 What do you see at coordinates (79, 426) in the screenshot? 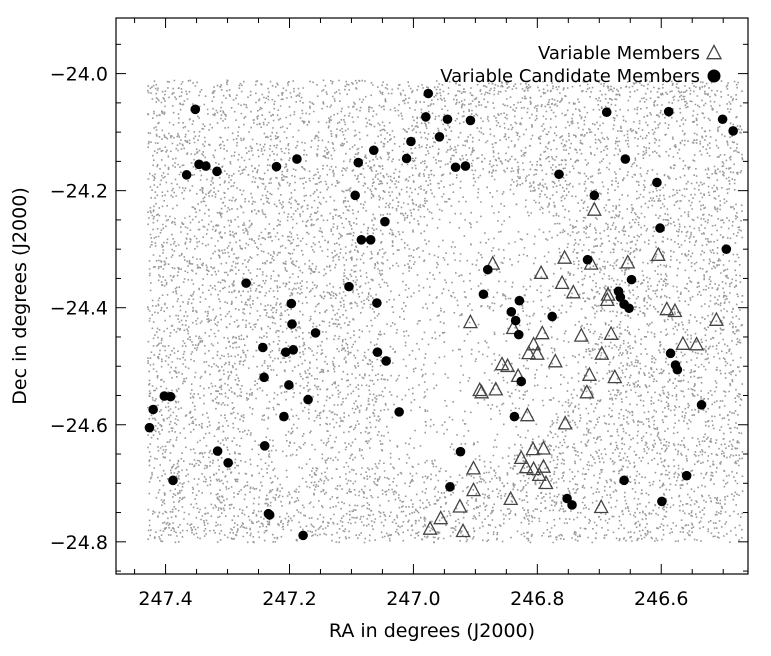
I see `y-tick-label: −24.6` at bounding box center [79, 426].